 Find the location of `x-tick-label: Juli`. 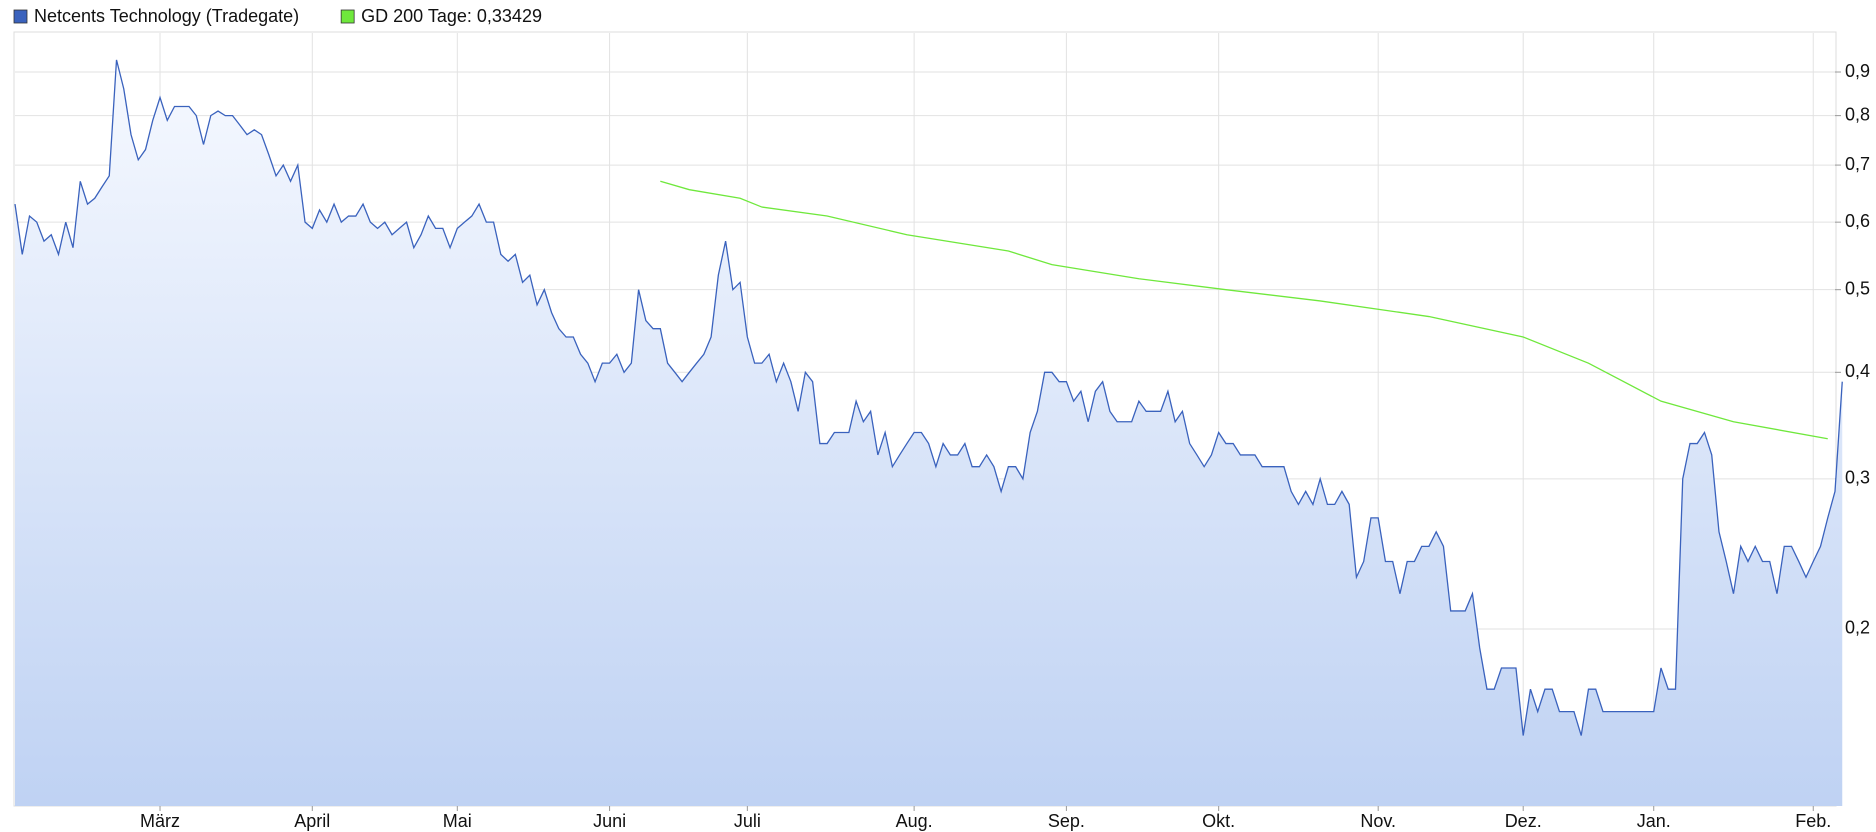

x-tick-label: Juli is located at coordinates (747, 821).